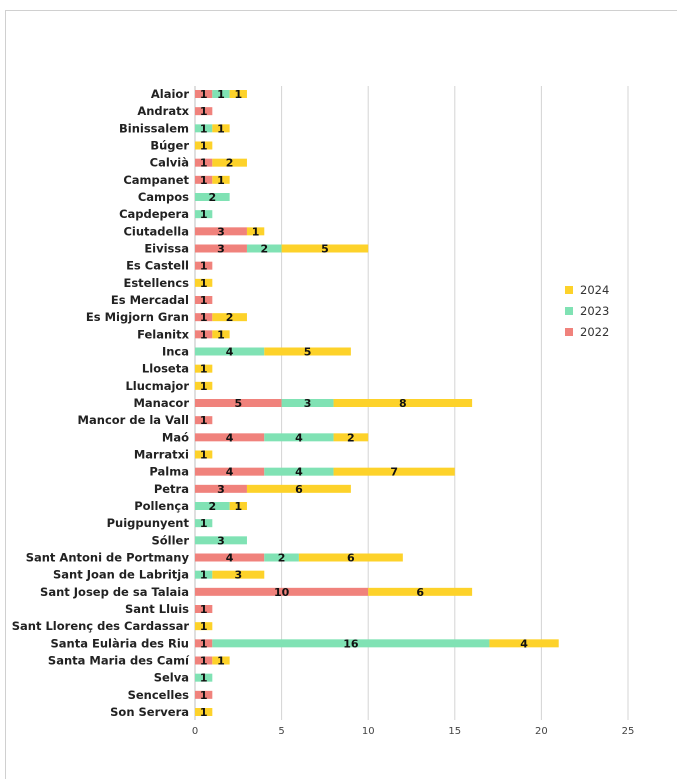  What do you see at coordinates (149, 712) in the screenshot?
I see `category-label: Son Servera` at bounding box center [149, 712].